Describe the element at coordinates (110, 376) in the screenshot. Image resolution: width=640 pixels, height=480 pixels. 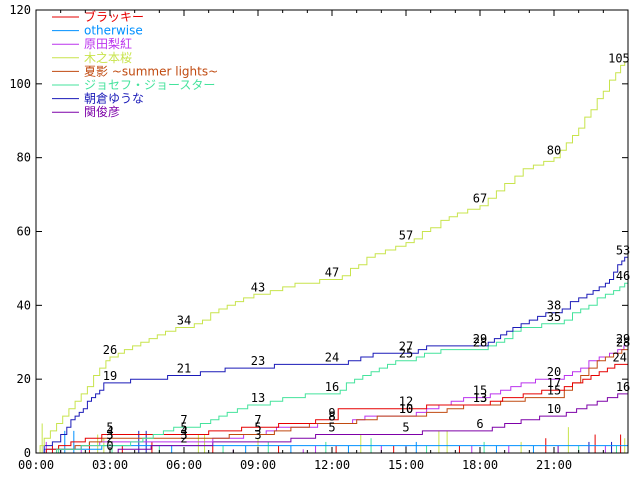
I see `value-label-asakura-yuna: 19` at that location.